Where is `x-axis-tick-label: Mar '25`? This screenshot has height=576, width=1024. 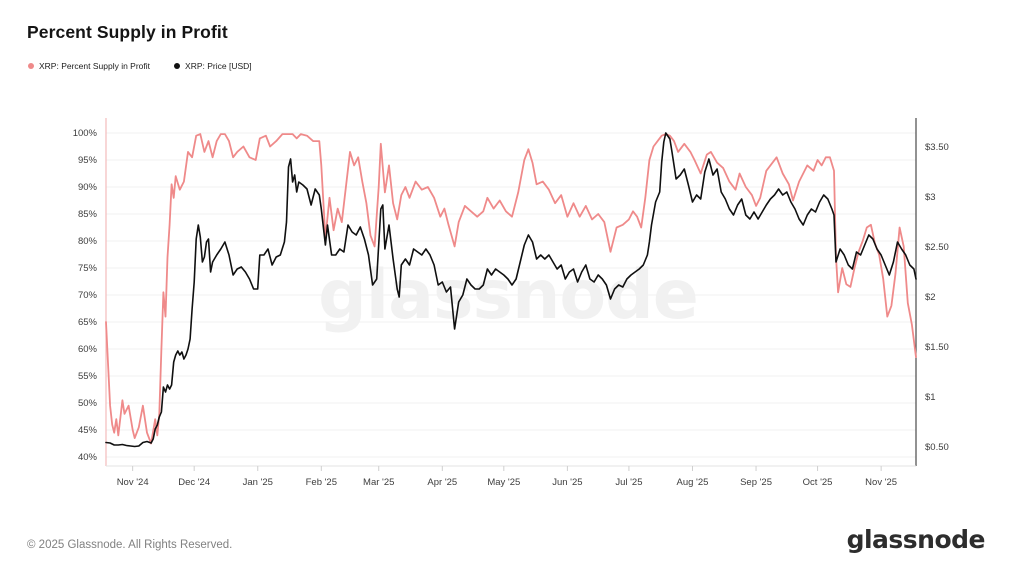
x-axis-tick-label: Mar '25 is located at coordinates (378, 482).